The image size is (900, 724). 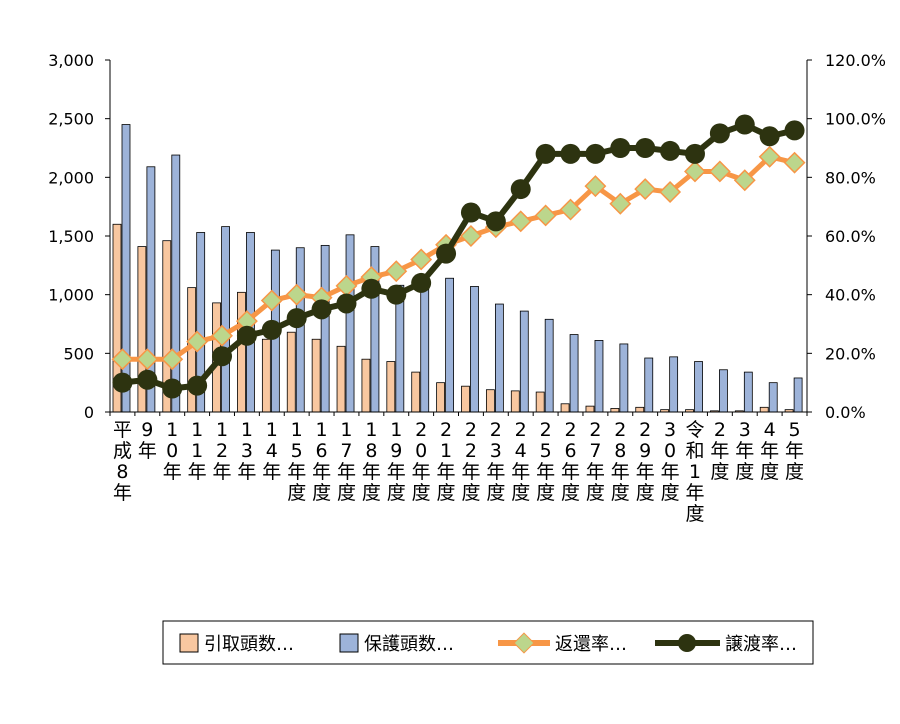 What do you see at coordinates (446, 461) in the screenshot?
I see `x-tick-label: 2 1 年度` at bounding box center [446, 461].